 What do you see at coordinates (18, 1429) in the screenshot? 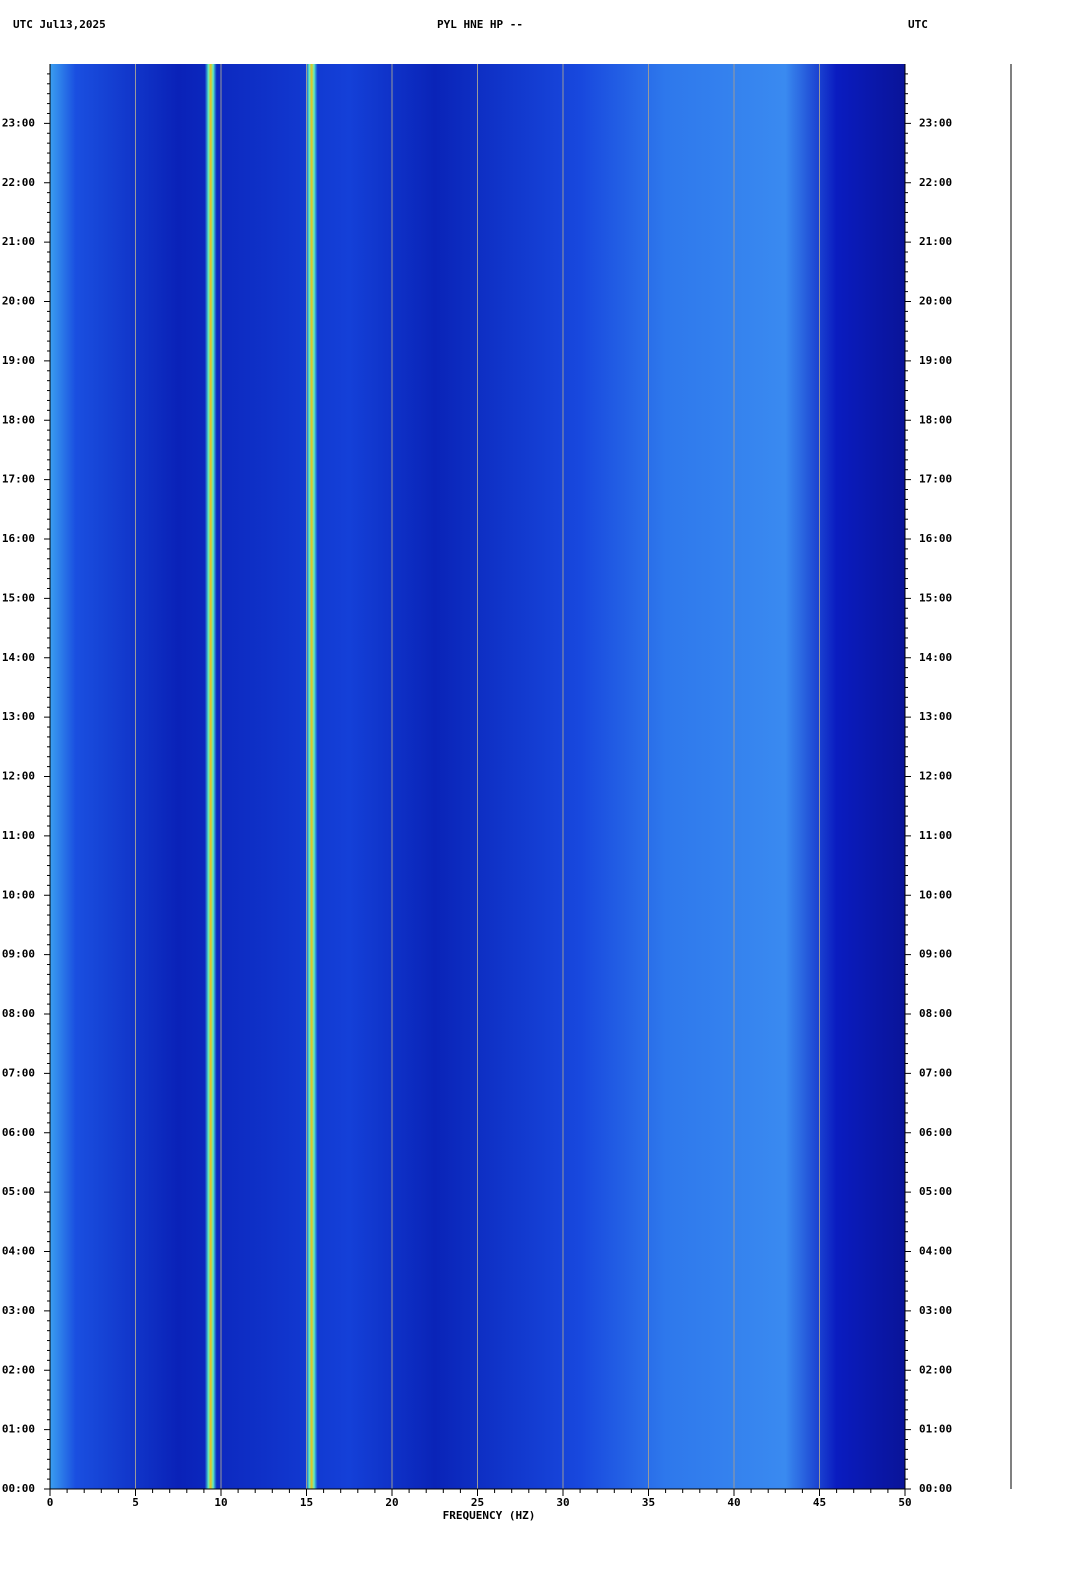
I see `y-tick-label: 01:00` at bounding box center [18, 1429].